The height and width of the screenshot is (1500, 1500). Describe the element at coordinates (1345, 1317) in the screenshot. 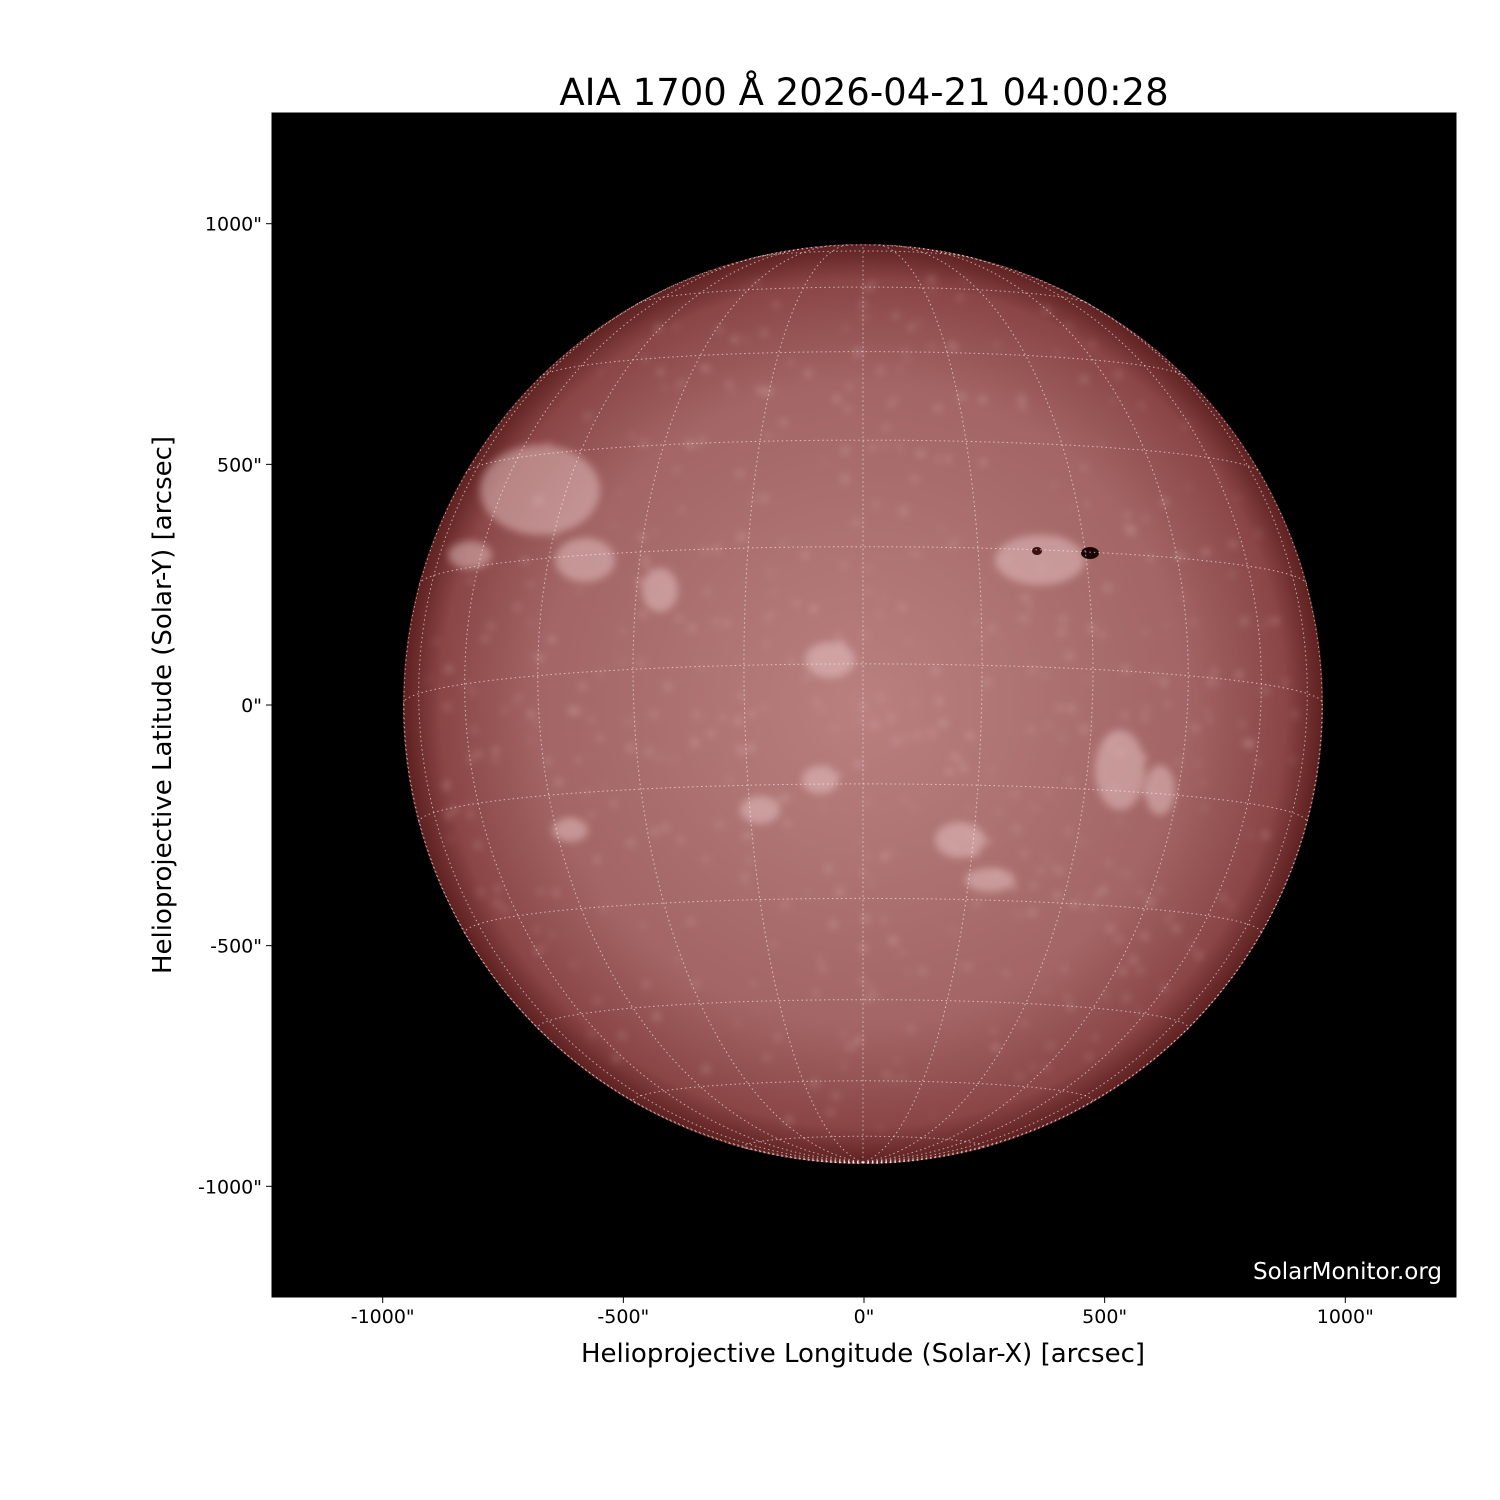

I see `x-tick-label: 1000"` at that location.